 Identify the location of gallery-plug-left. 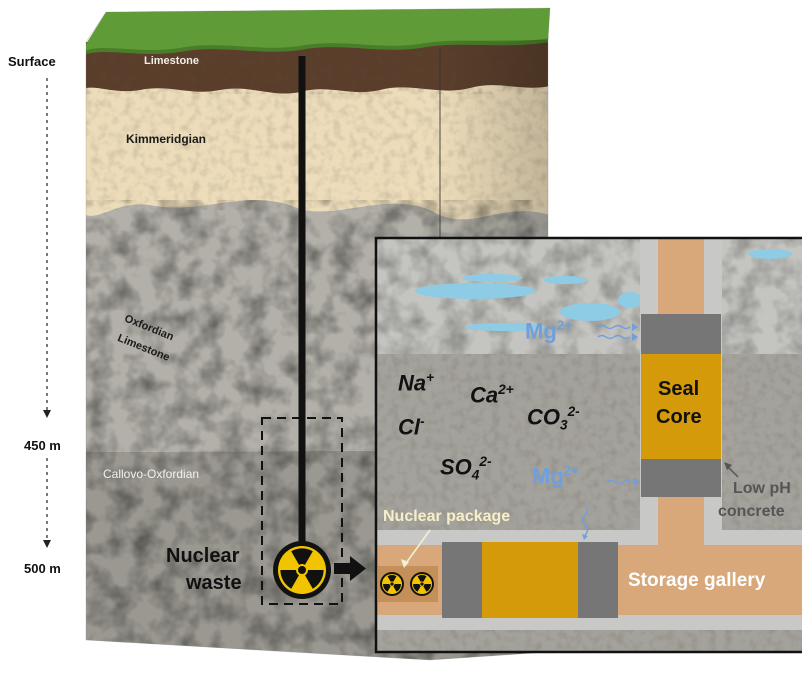
(462, 580).